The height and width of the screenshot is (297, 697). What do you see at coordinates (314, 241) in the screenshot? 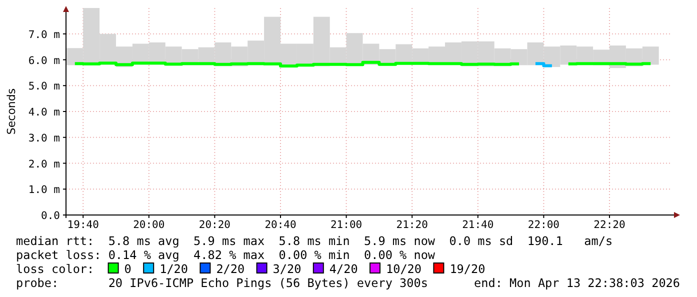
I see `text: median rtt: 5.8 ms avg 5.9 ms max 5.8 ms min 5.9 ms now 0.0 ms sd 190.1 am/s` at bounding box center [314, 241].